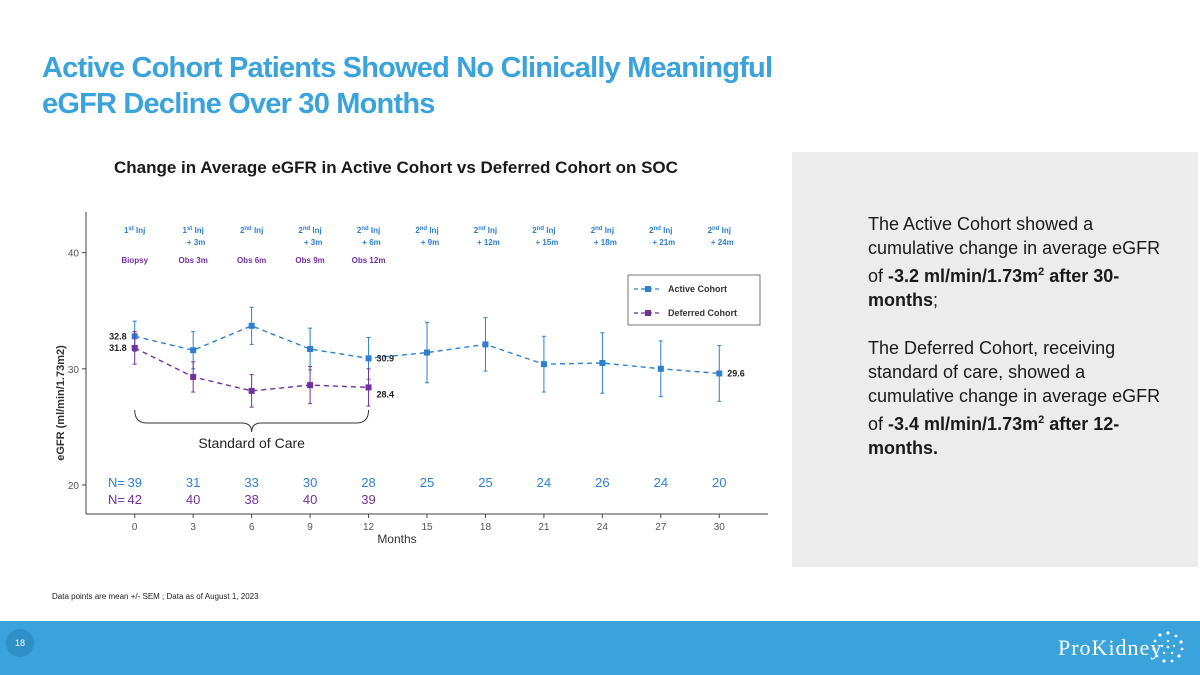 The image size is (1200, 675). I want to click on injection-interval-label: + 15m, so click(546, 242).